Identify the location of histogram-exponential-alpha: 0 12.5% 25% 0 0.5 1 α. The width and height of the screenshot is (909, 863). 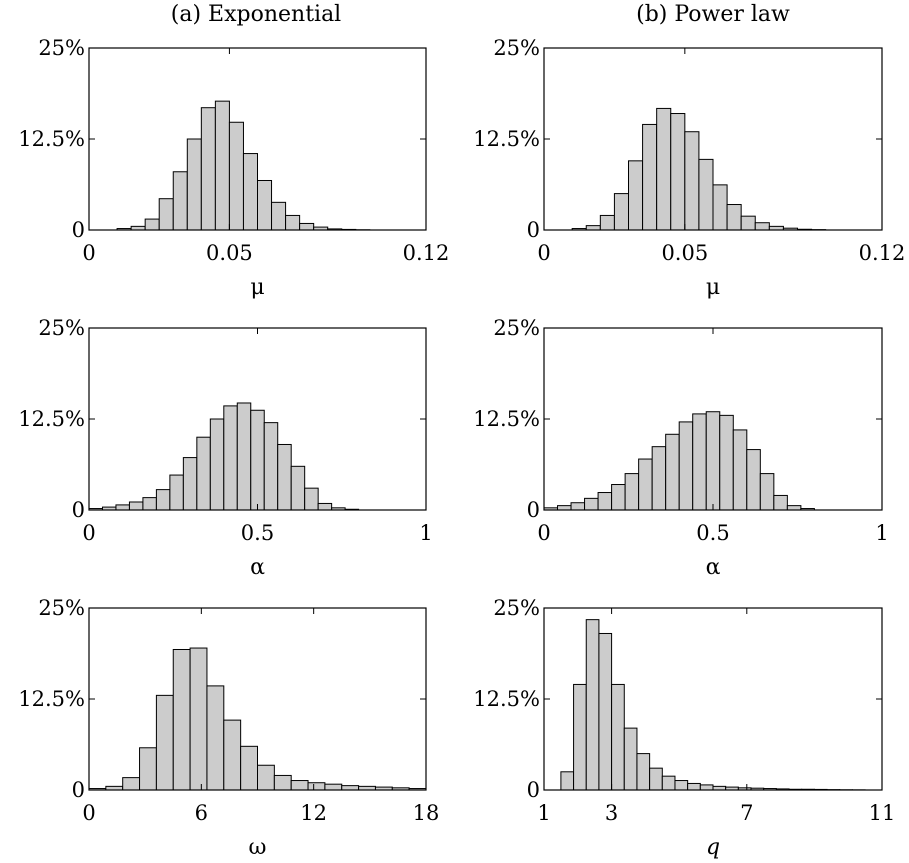
(225, 449).